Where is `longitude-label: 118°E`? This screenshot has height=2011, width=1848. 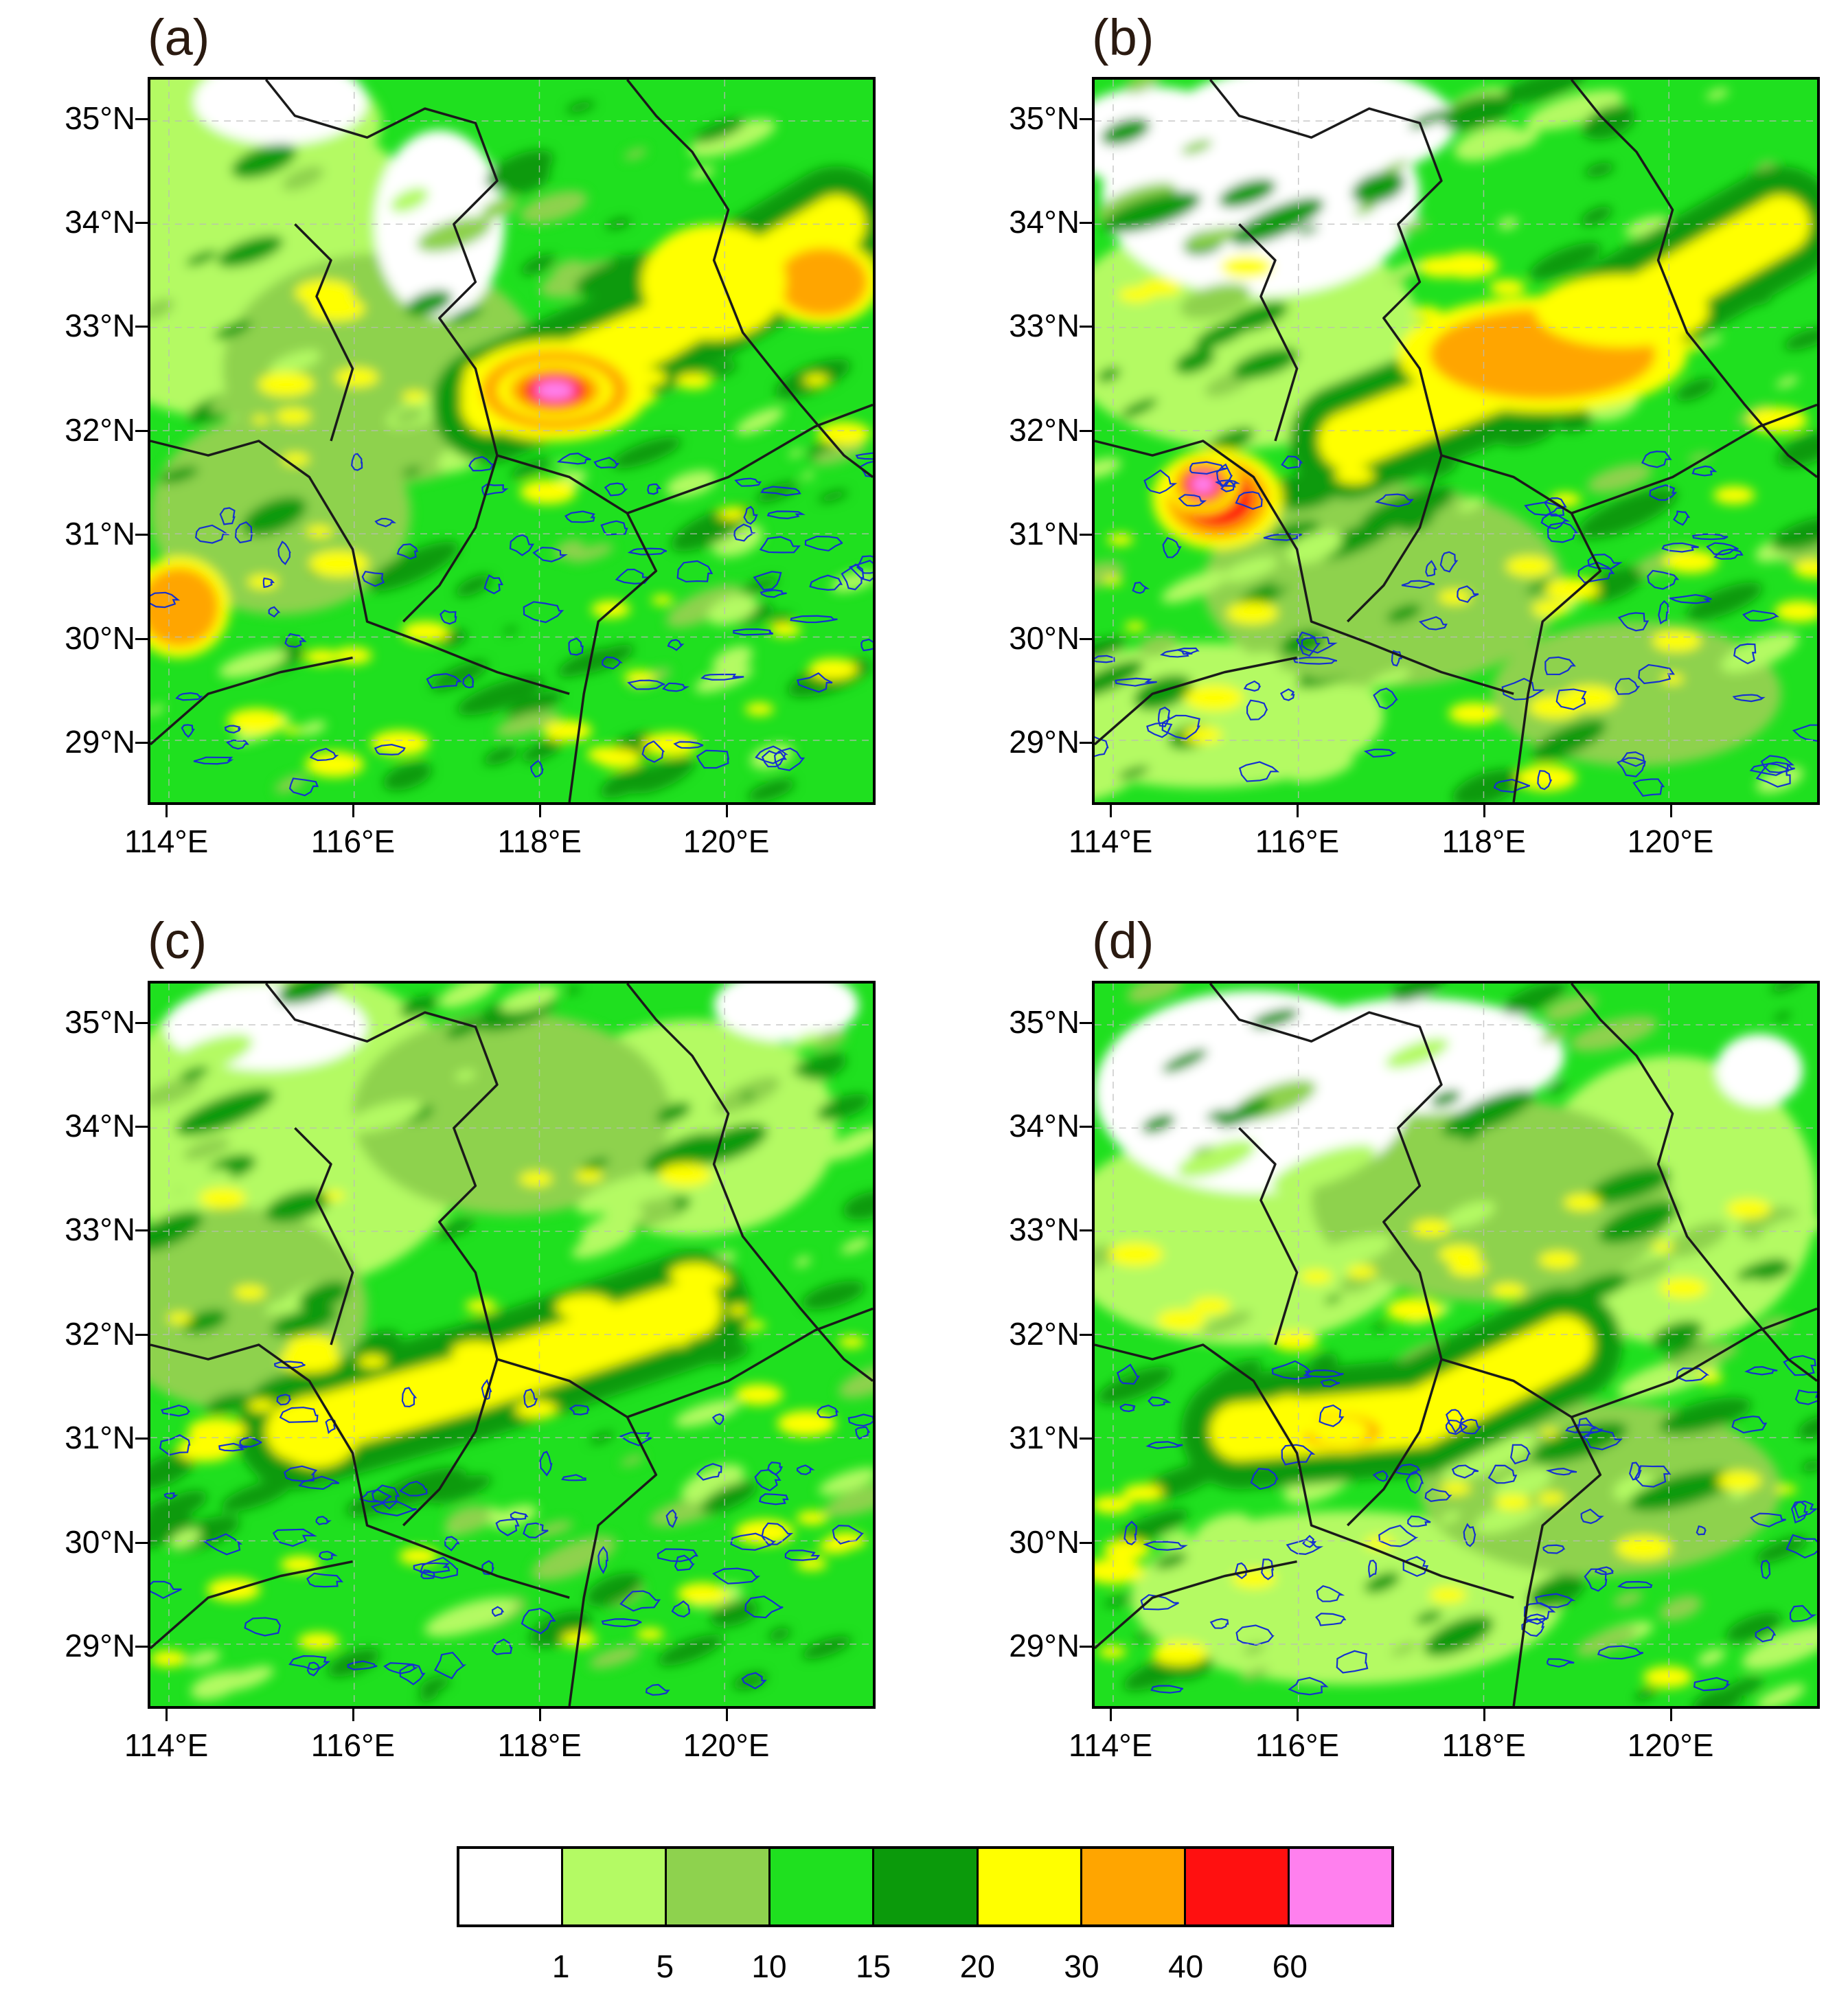
longitude-label: 118°E is located at coordinates (539, 1745).